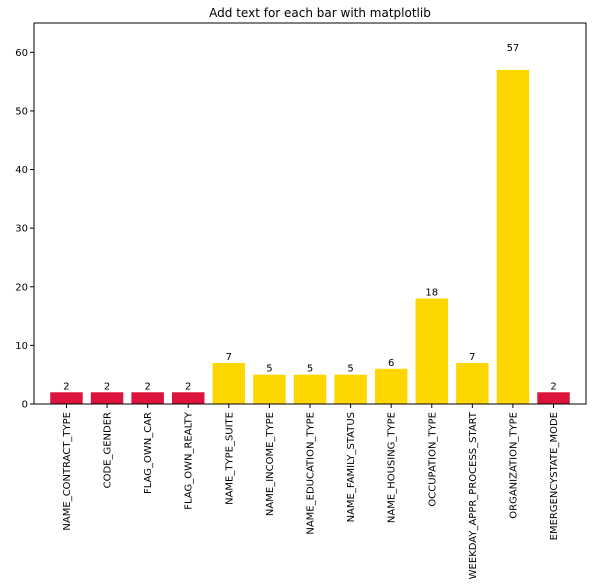 Image resolution: width=592 pixels, height=584 pixels. What do you see at coordinates (432, 459) in the screenshot?
I see `x-tick-label: OCCUPATION_TYPE` at bounding box center [432, 459].